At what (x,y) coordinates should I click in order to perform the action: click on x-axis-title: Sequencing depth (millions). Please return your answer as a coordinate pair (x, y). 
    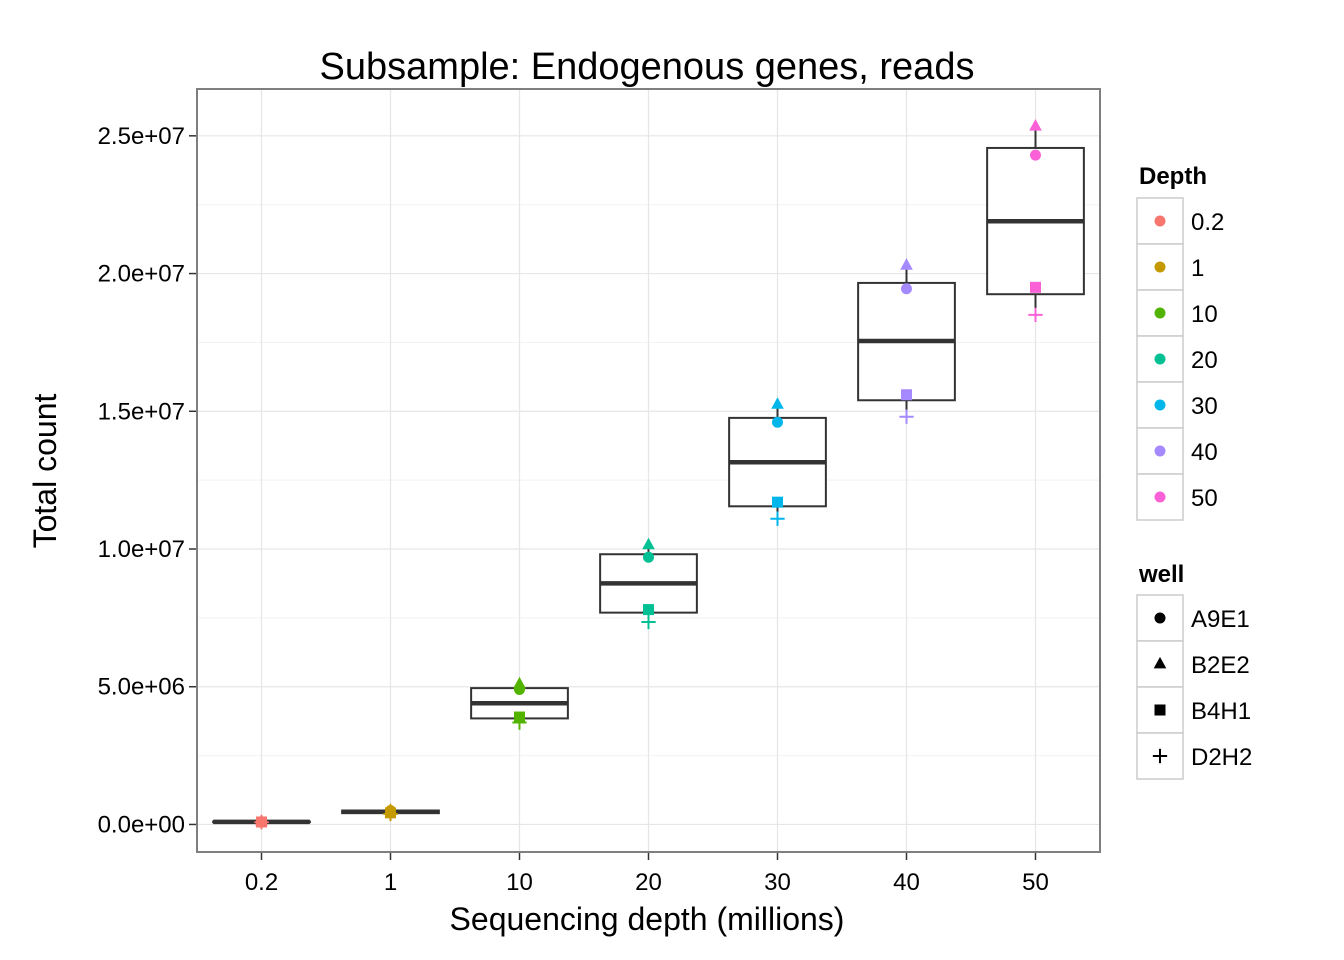
    Looking at the image, I should click on (647, 919).